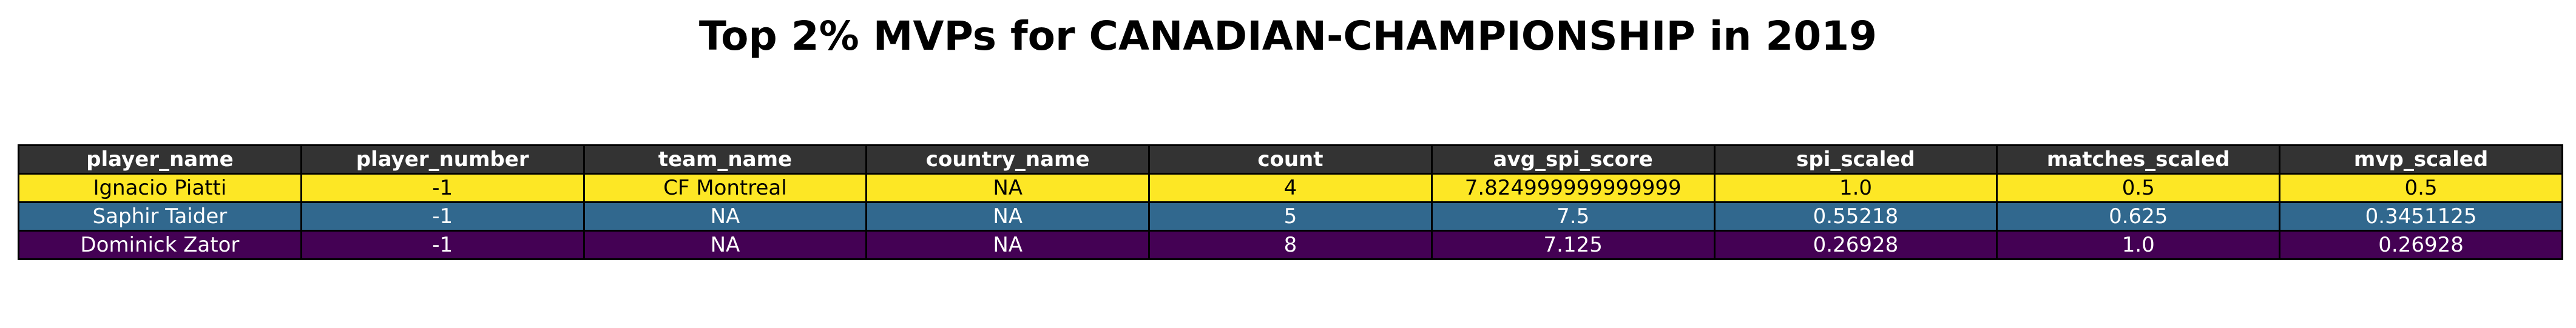  What do you see at coordinates (725, 160) in the screenshot?
I see `column-header-team-name: team_name` at bounding box center [725, 160].